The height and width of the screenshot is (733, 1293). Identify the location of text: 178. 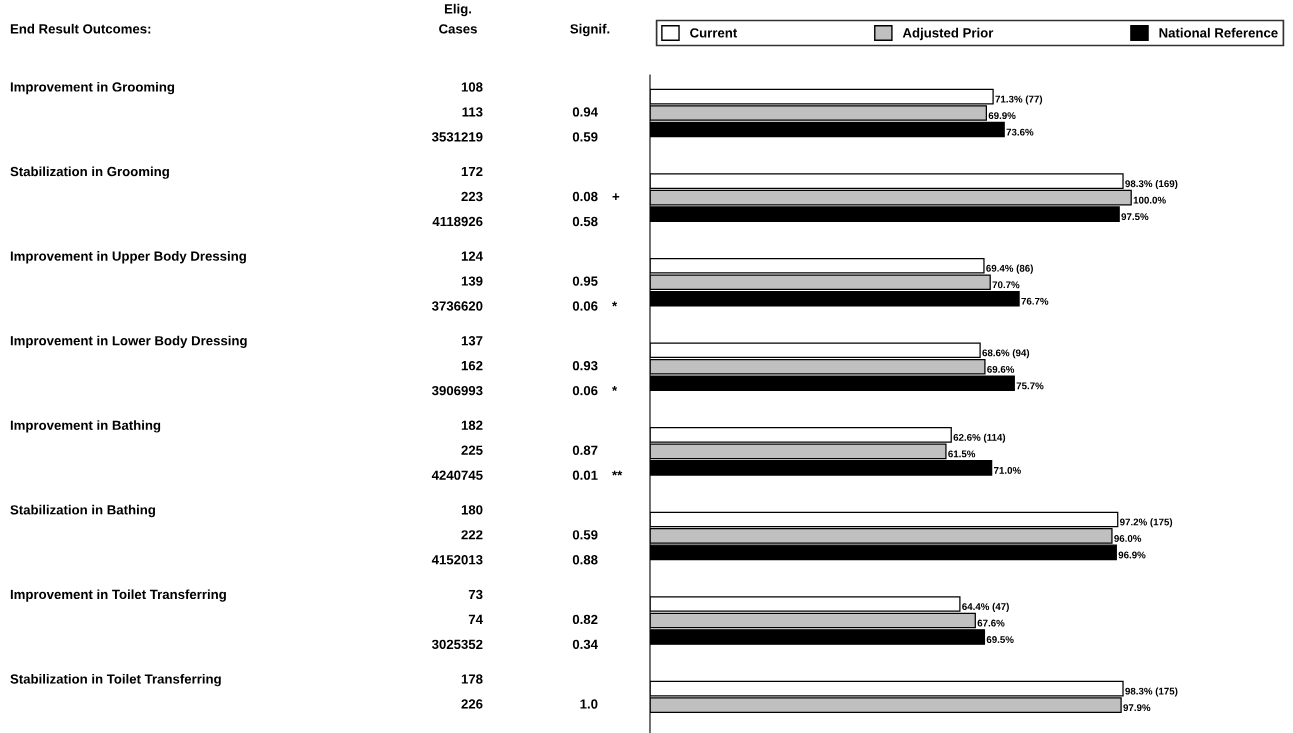
(472, 679).